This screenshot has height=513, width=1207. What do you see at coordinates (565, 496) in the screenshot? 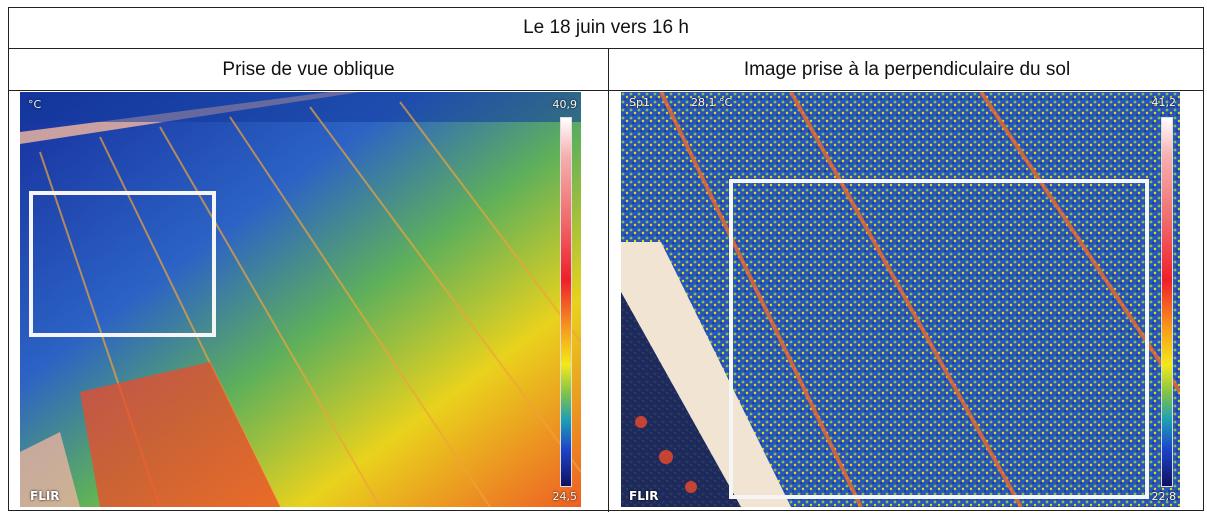
I see `scale-min-value: 24,5` at bounding box center [565, 496].